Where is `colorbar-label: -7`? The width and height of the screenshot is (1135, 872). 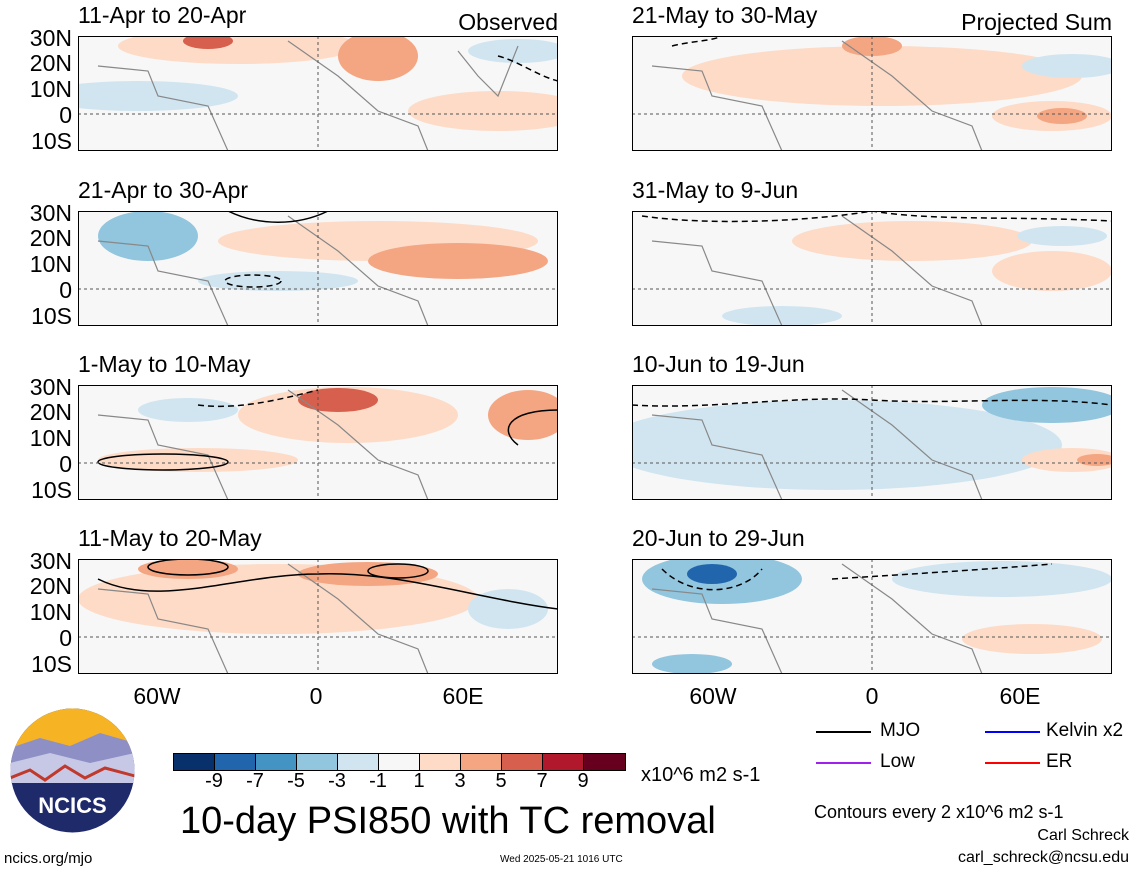
colorbar-label: -7 is located at coordinates (255, 781).